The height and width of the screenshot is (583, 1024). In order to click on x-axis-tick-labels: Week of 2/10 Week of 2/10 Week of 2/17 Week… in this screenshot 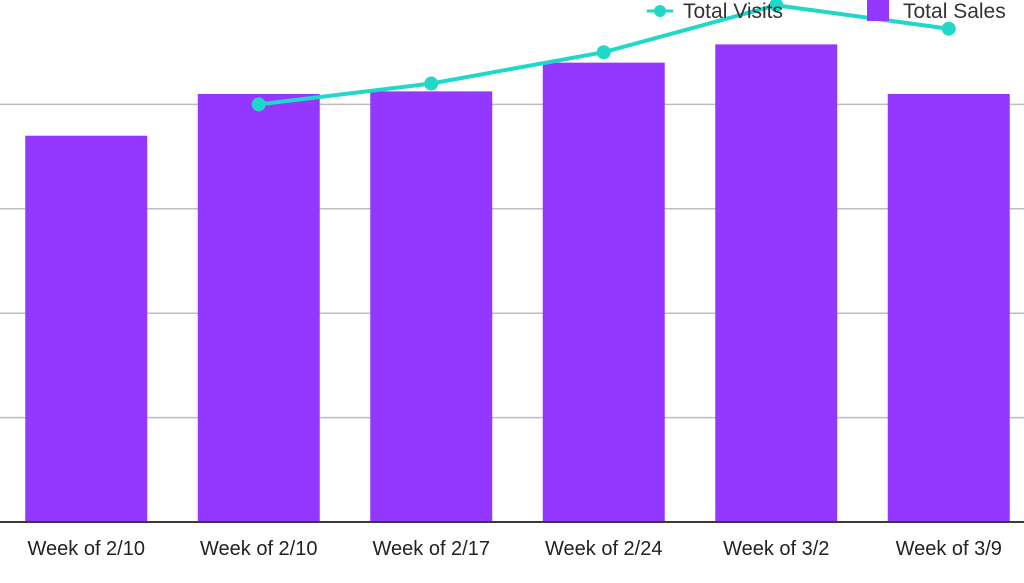, I will do `click(515, 549)`.